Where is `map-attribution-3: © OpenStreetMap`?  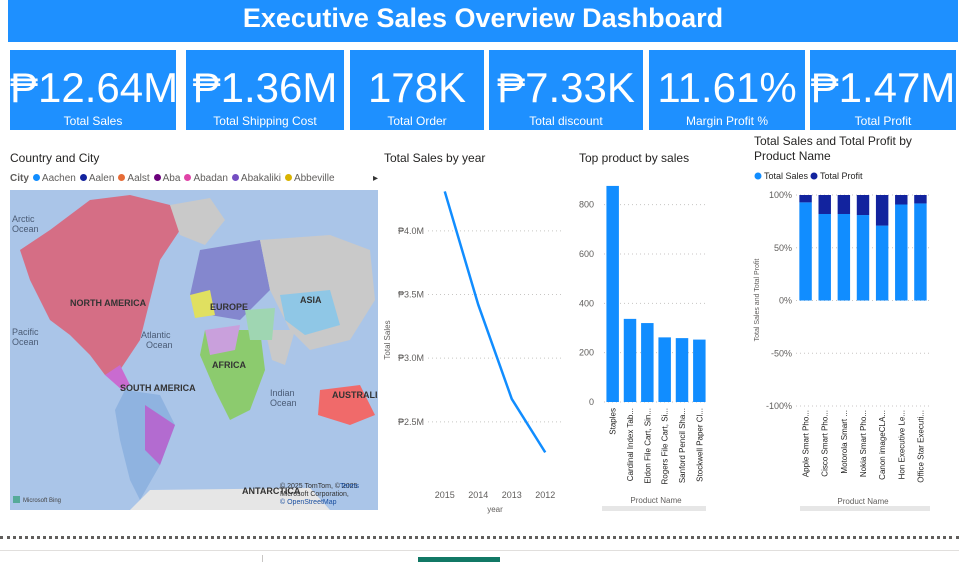 map-attribution-3: © OpenStreetMap is located at coordinates (308, 502).